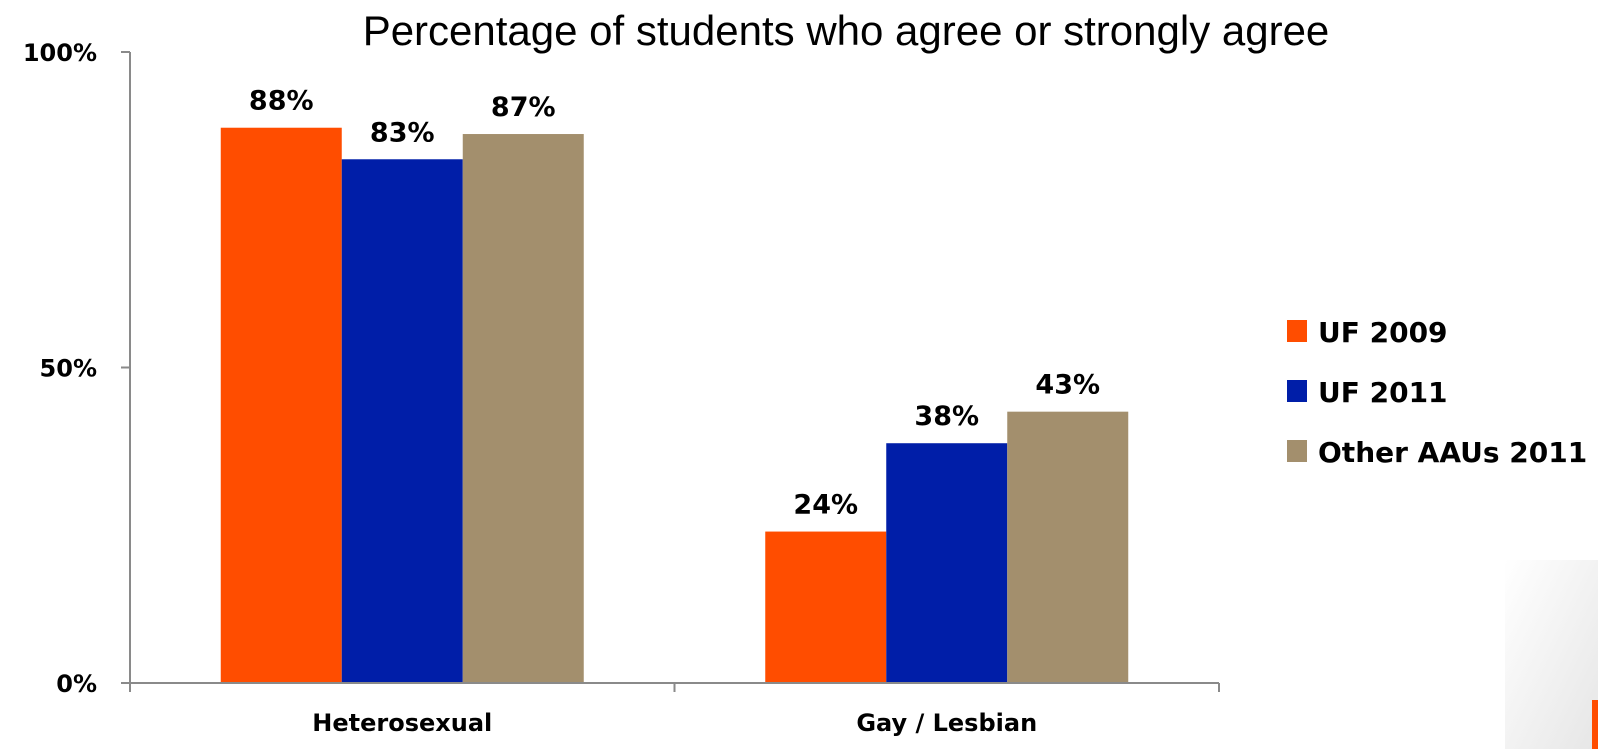 This screenshot has height=749, width=1598. Describe the element at coordinates (947, 563) in the screenshot. I see `bar-uf-2011-gay-lesbian` at that location.